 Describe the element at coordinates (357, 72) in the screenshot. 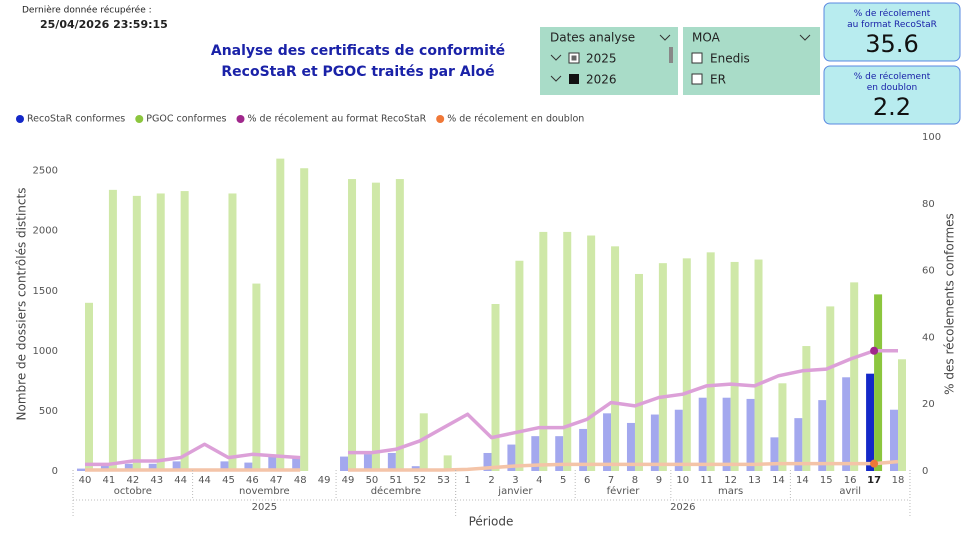

I see `chart-title: RecoStaR et PGOC traités par Aloé` at that location.